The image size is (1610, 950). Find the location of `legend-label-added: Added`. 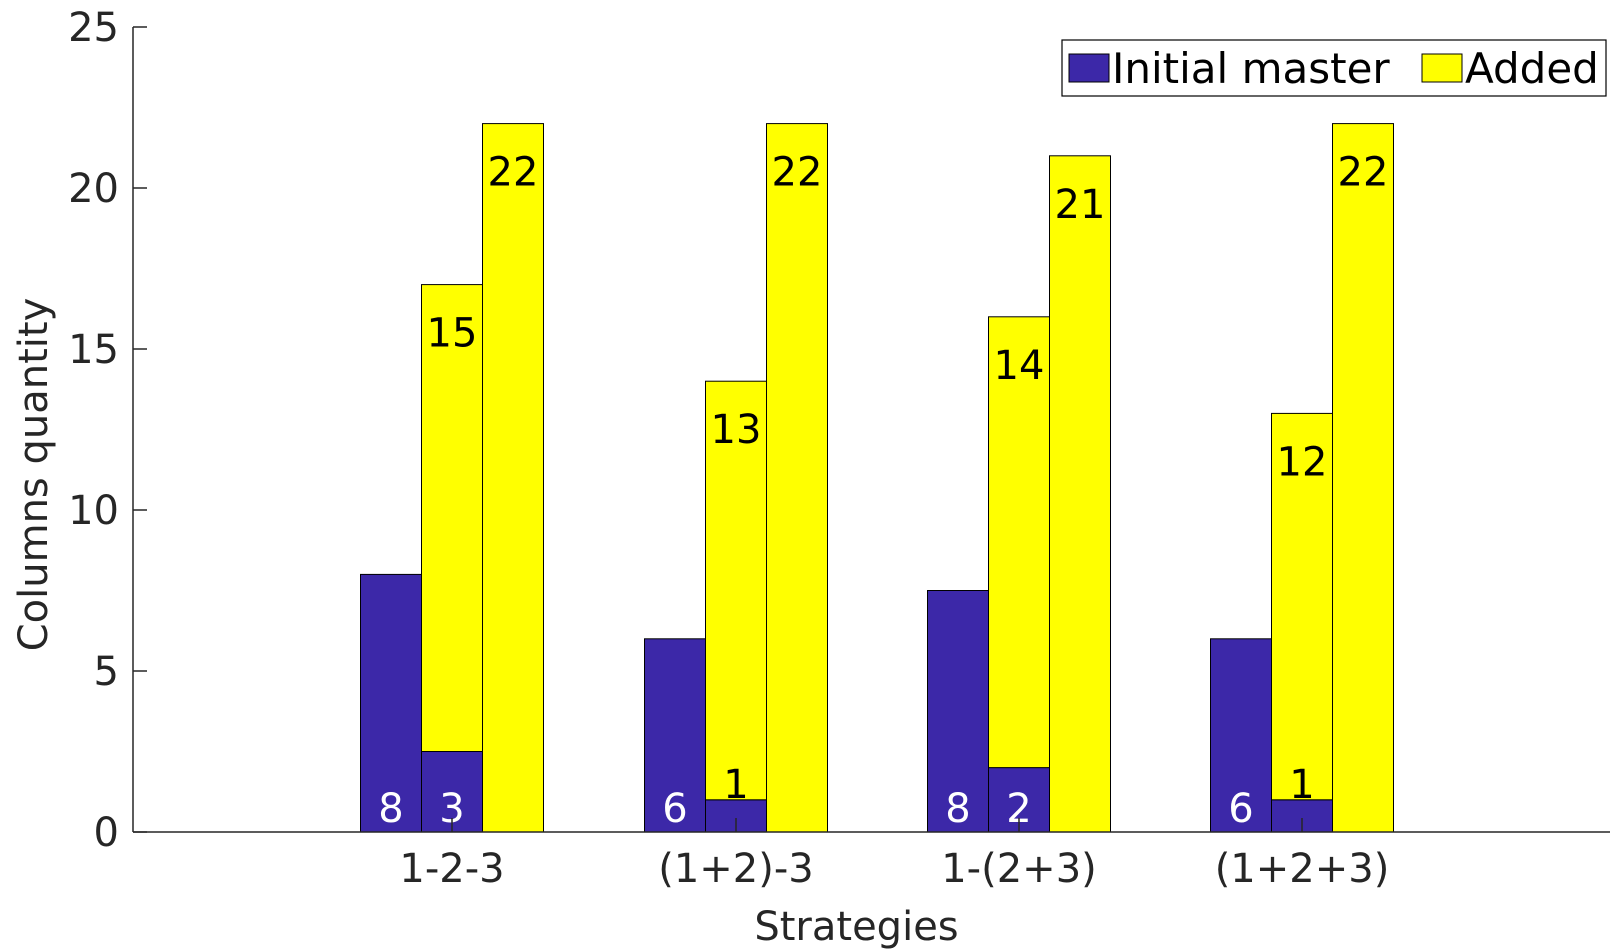

legend-label-added: Added is located at coordinates (1532, 68).